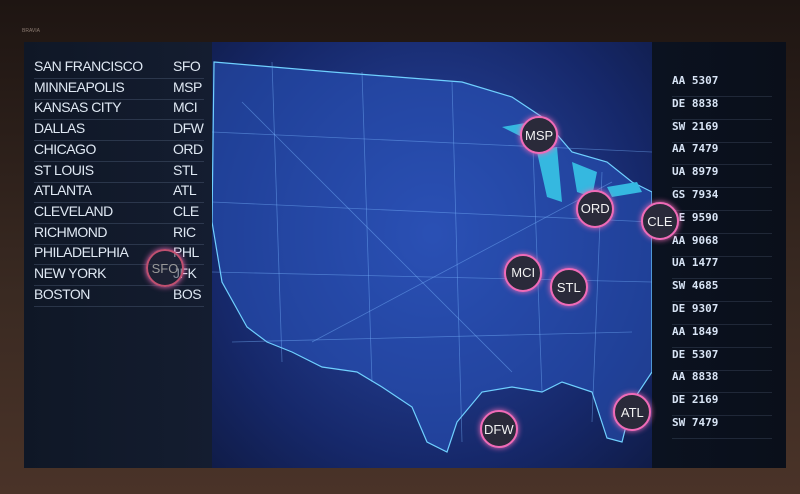 Image resolution: width=800 pixels, height=494 pixels. What do you see at coordinates (185, 169) in the screenshot?
I see `airport-code: STL` at bounding box center [185, 169].